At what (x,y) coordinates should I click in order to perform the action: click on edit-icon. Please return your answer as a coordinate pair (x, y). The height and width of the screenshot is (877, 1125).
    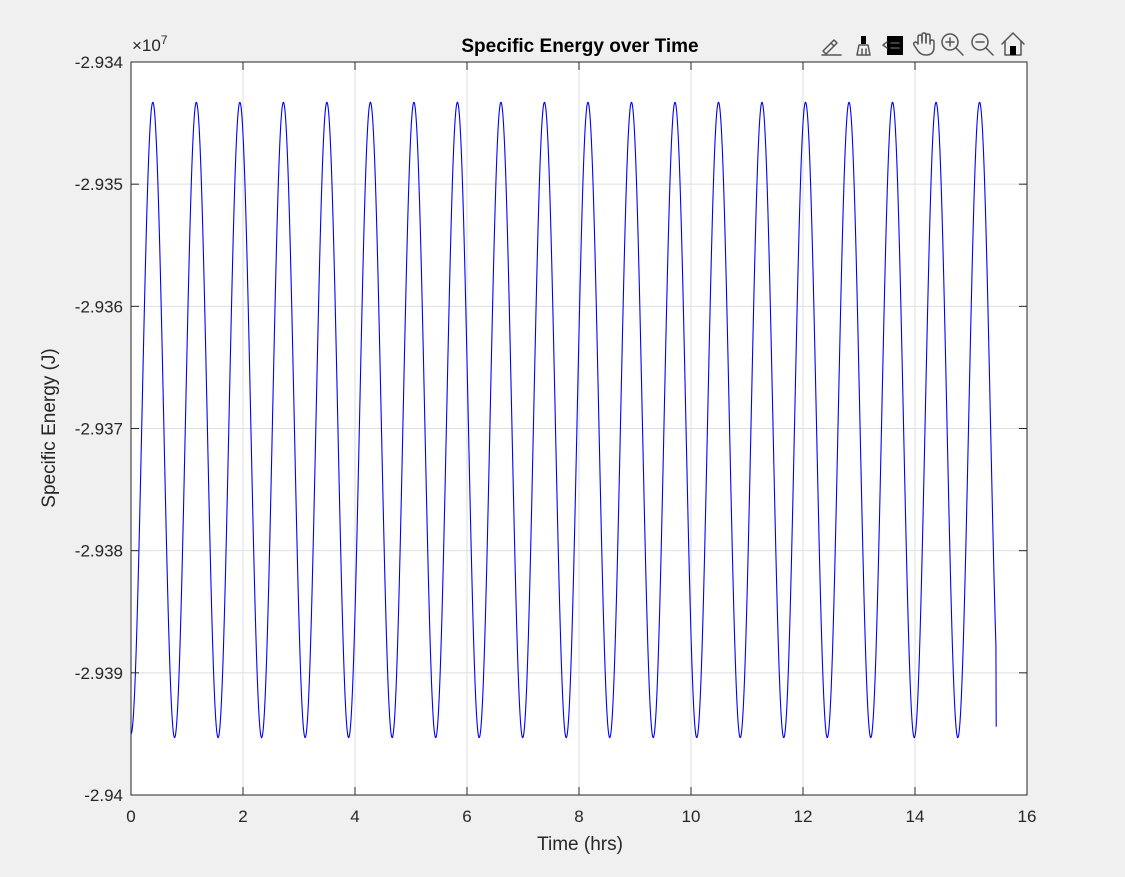
    Looking at the image, I should click on (831, 45).